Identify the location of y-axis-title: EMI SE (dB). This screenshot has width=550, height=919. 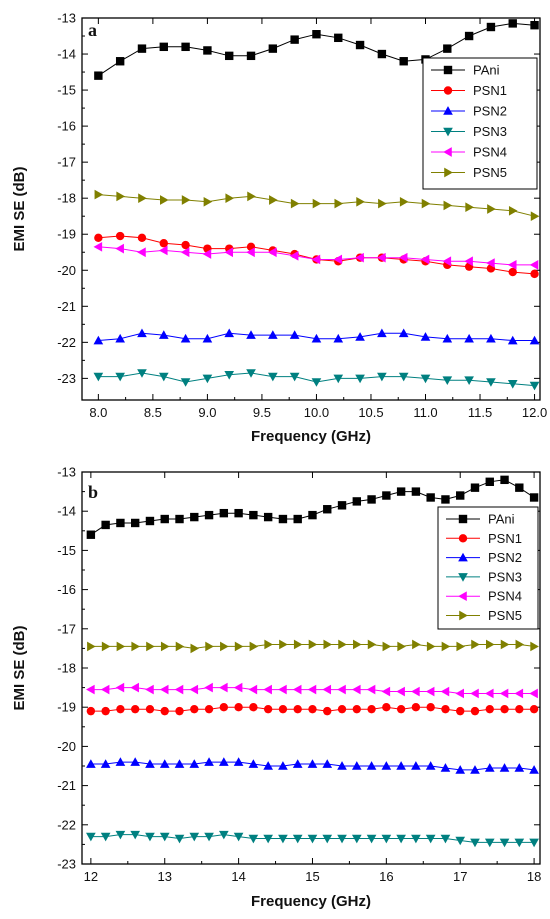
(19, 667).